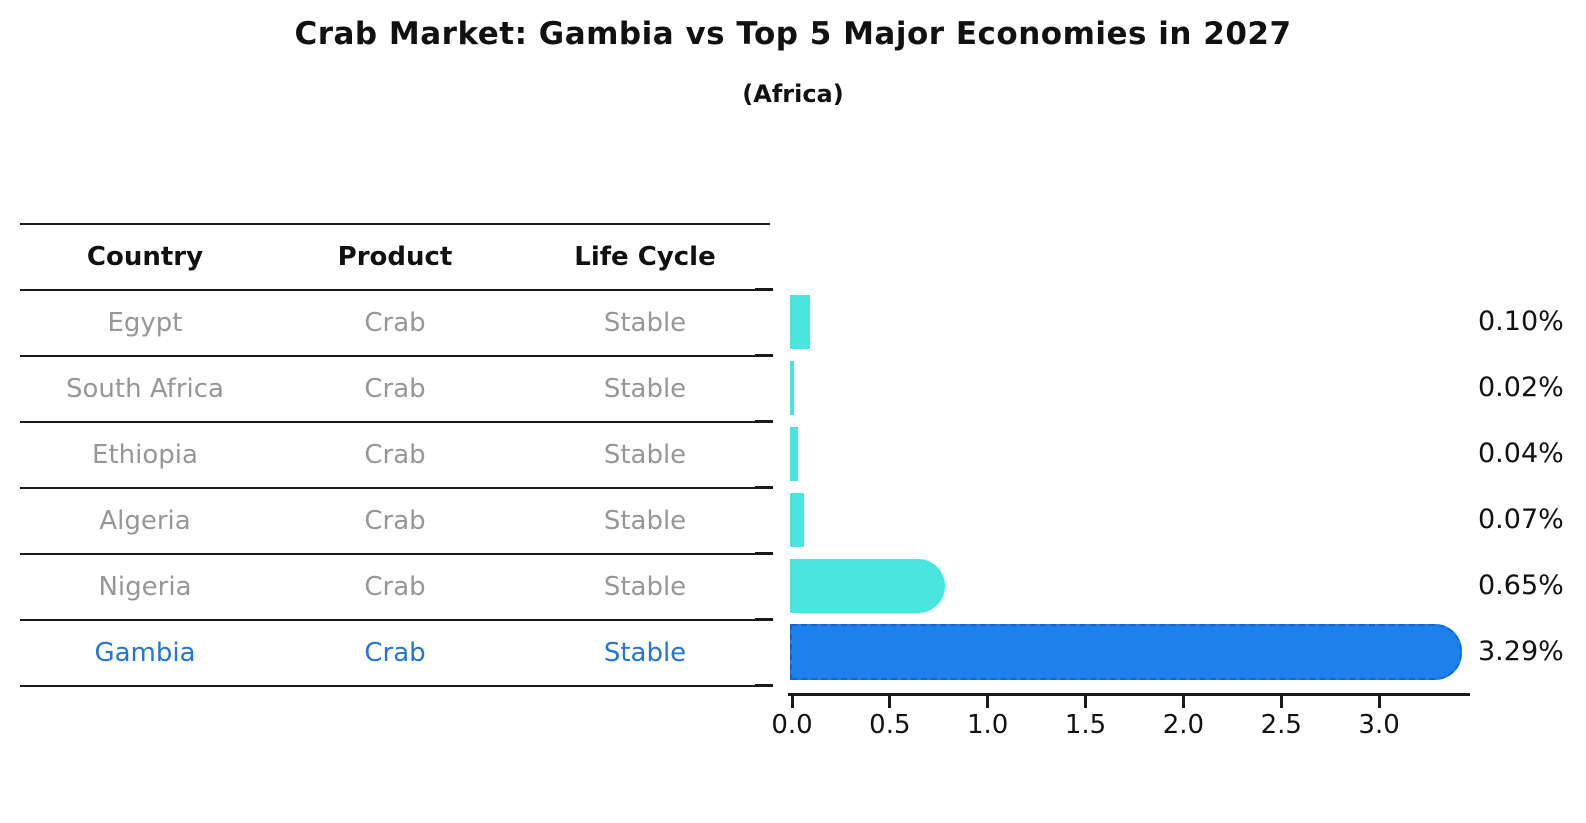  What do you see at coordinates (145, 587) in the screenshot?
I see `table-cell-country: Nigeria` at bounding box center [145, 587].